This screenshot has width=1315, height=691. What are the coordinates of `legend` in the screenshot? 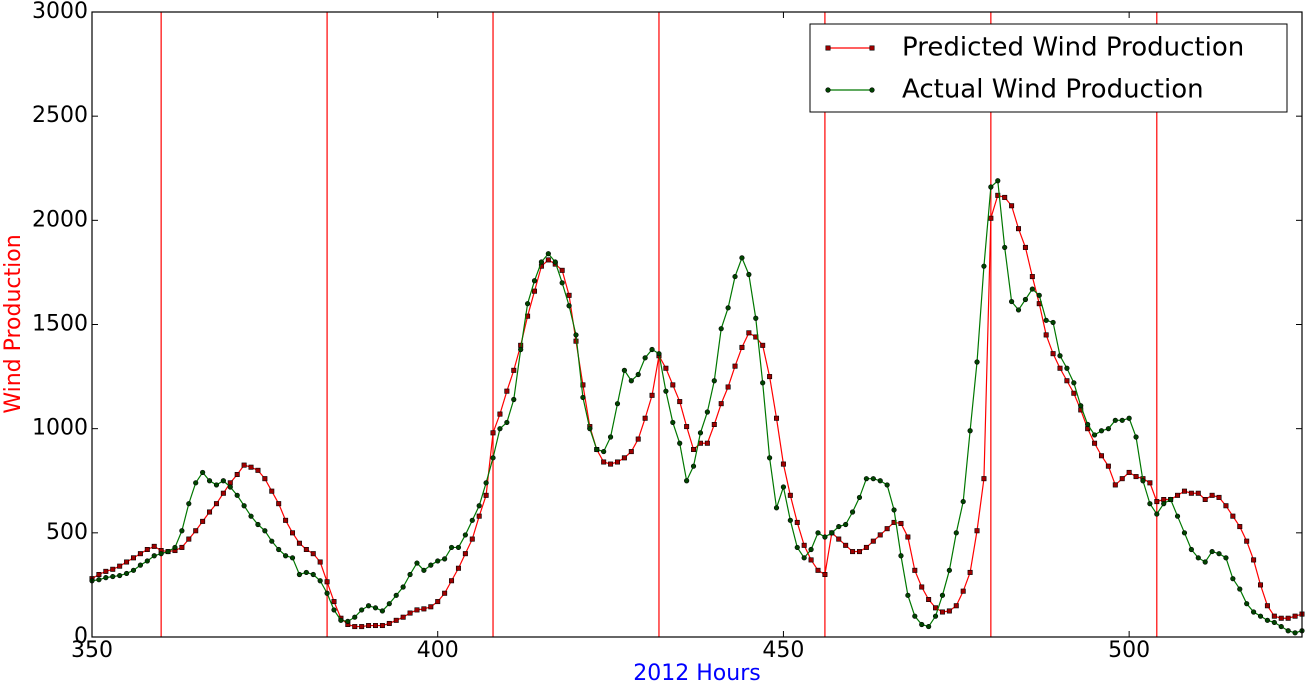 It's located at (1048, 68).